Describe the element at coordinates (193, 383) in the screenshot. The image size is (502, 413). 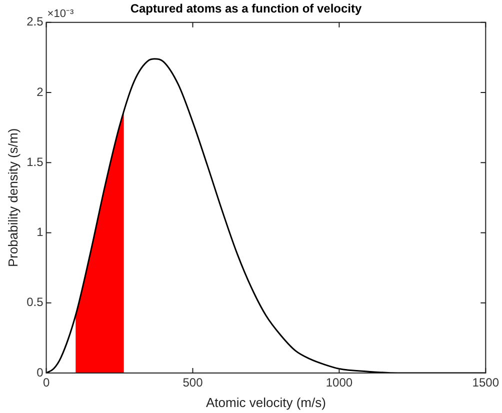
I see `x-tick-label: 500` at that location.